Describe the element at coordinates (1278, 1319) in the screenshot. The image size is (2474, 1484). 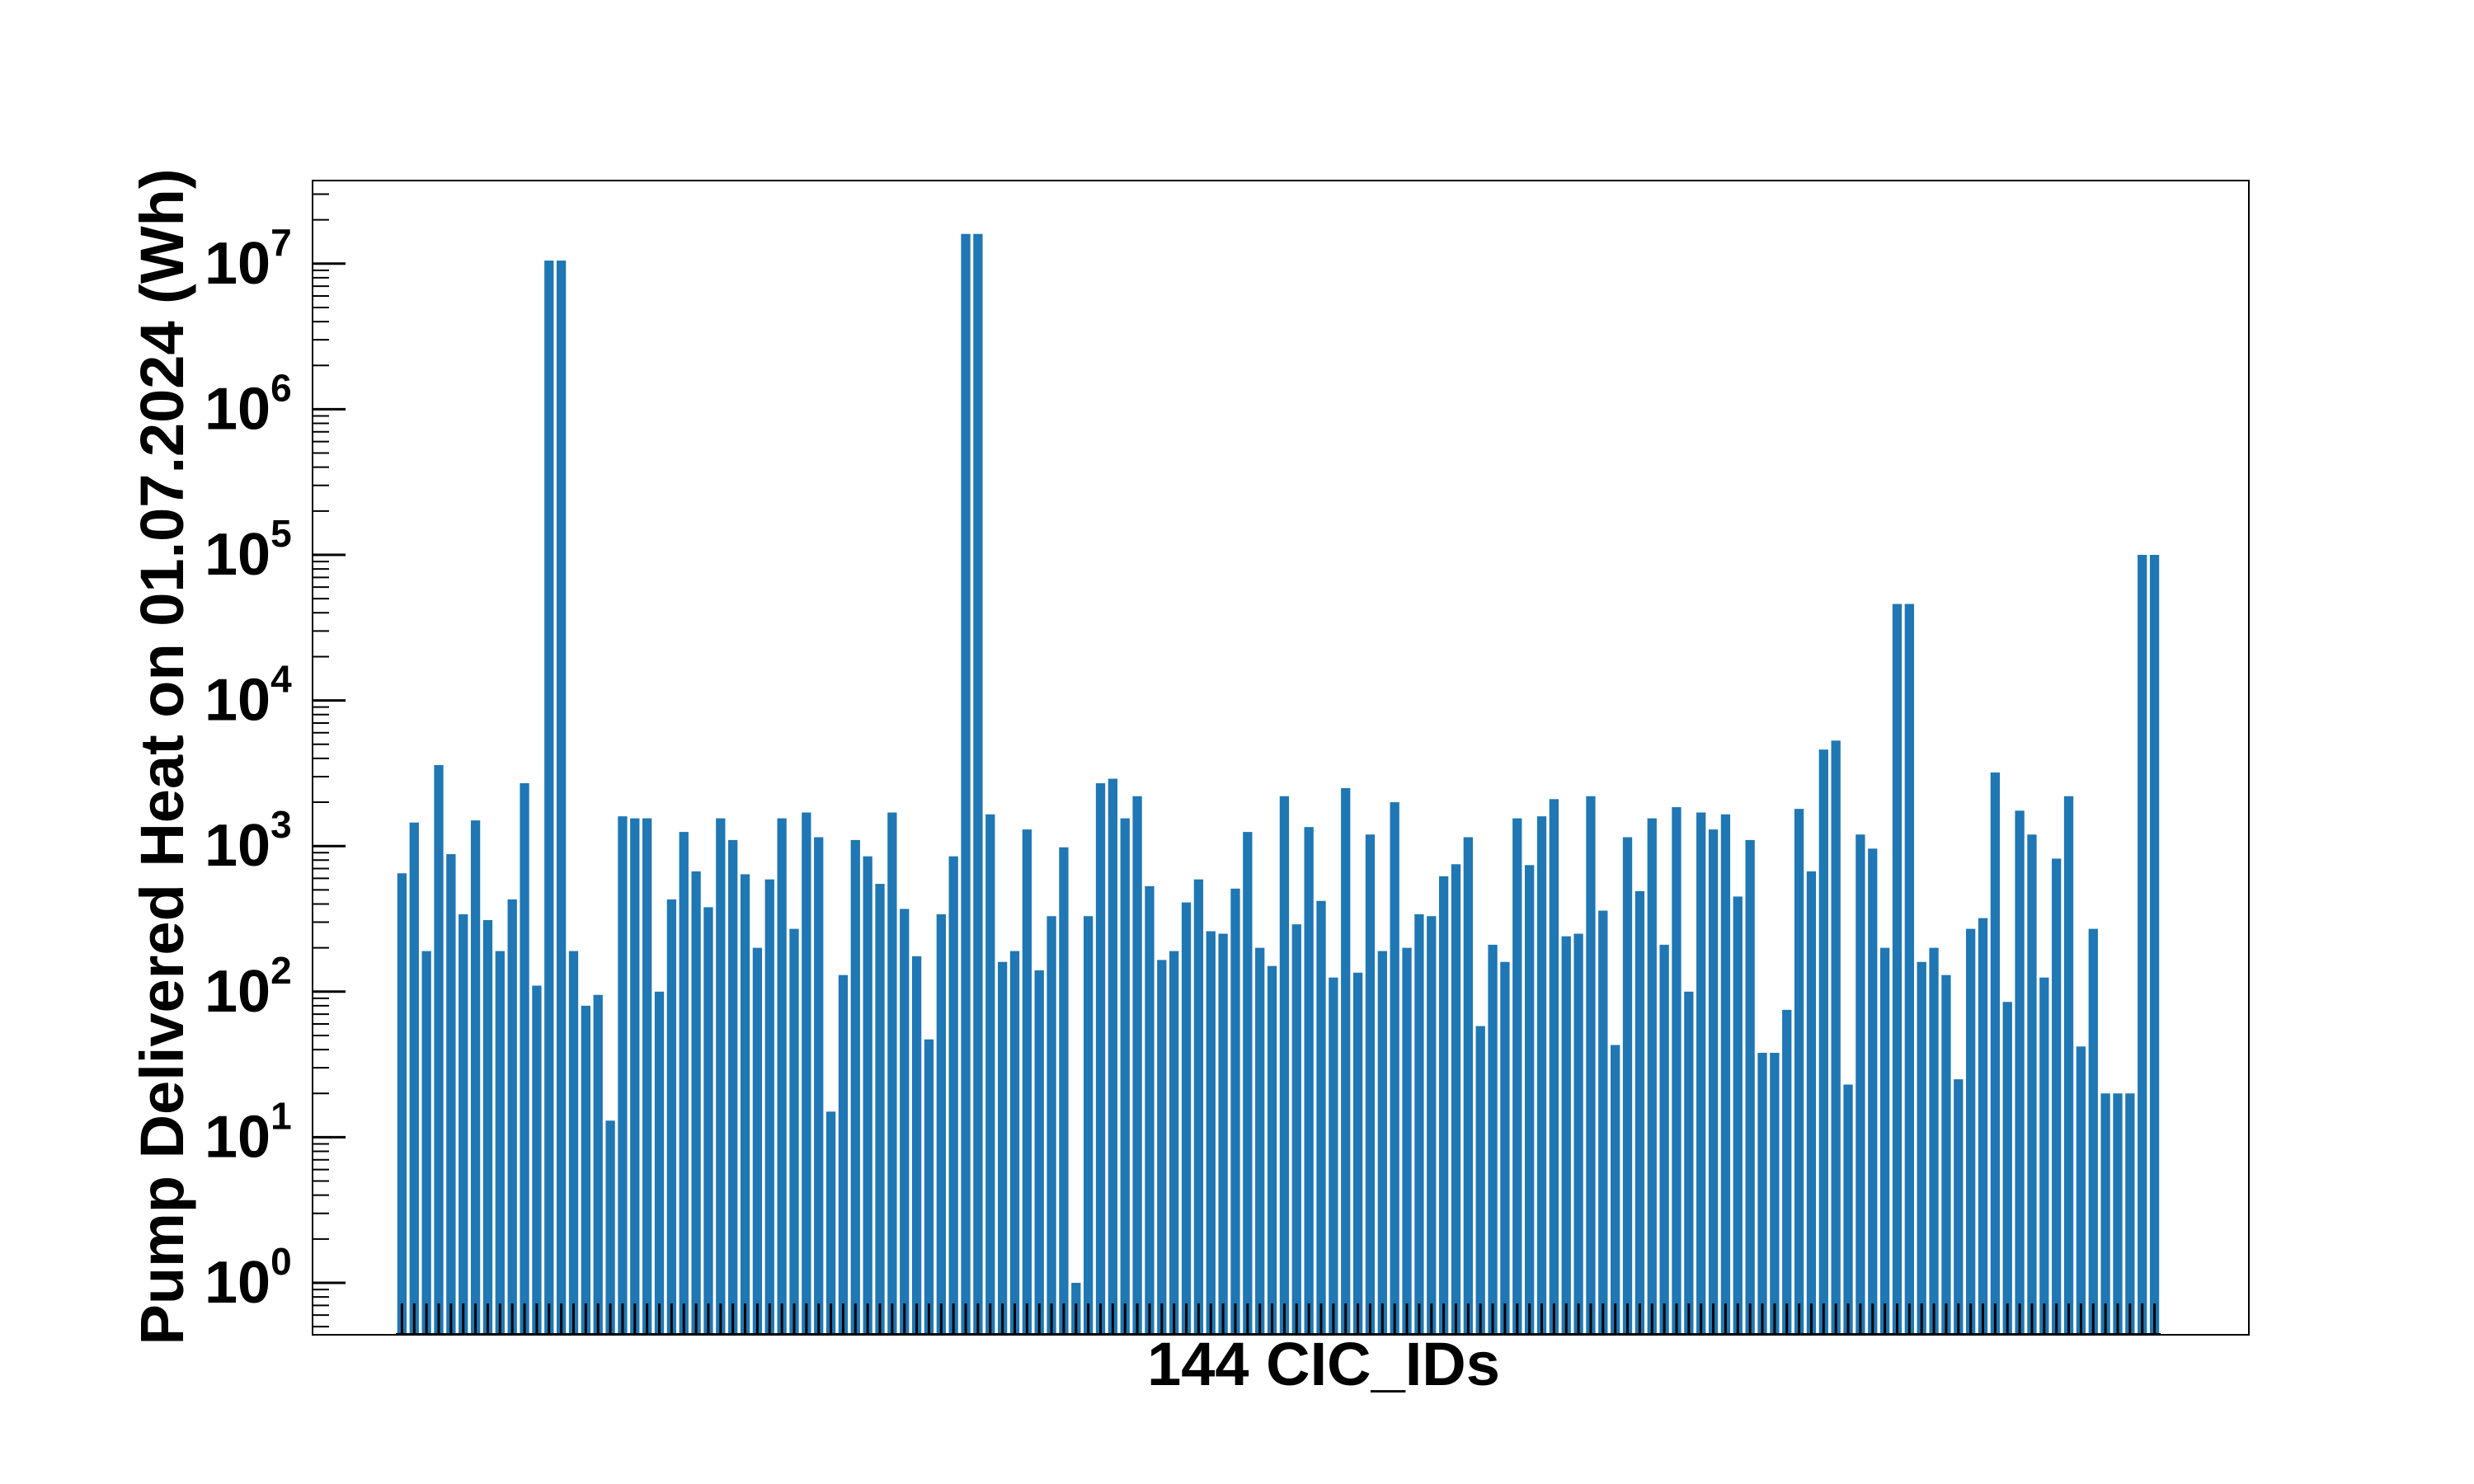
I see `x-ticks-layer` at that location.